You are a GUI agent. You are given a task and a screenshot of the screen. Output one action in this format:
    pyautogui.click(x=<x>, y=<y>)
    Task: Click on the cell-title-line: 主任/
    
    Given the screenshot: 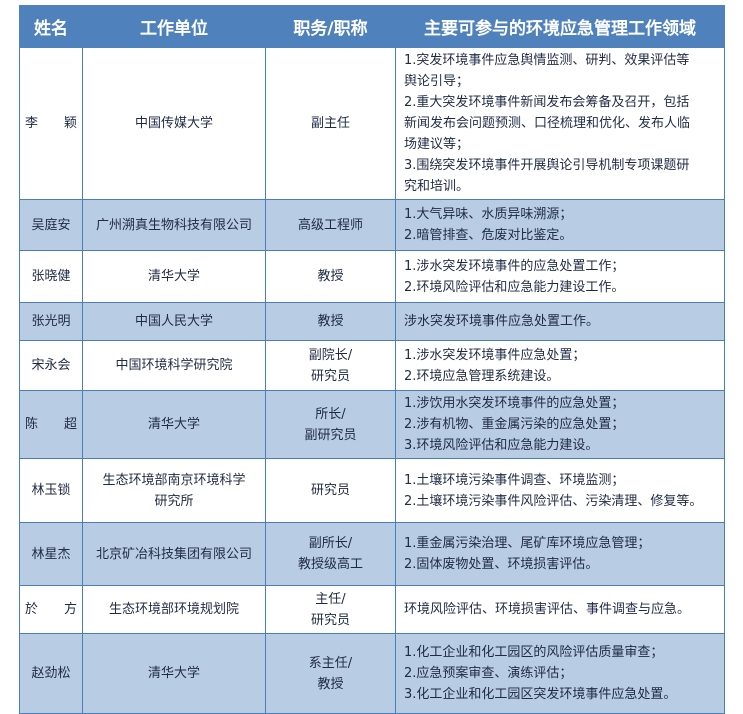 What is the action you would take?
    pyautogui.click(x=330, y=599)
    